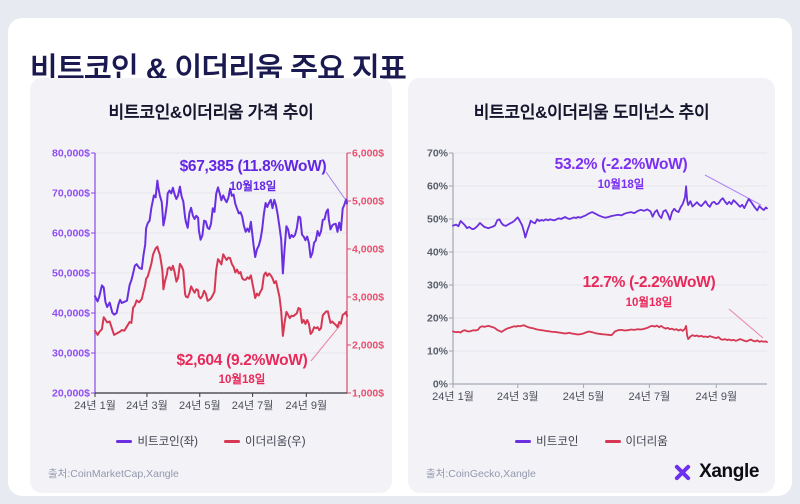 This screenshot has height=504, width=800. Describe the element at coordinates (441, 385) in the screenshot. I see `y-tick-label: 0%` at that location.